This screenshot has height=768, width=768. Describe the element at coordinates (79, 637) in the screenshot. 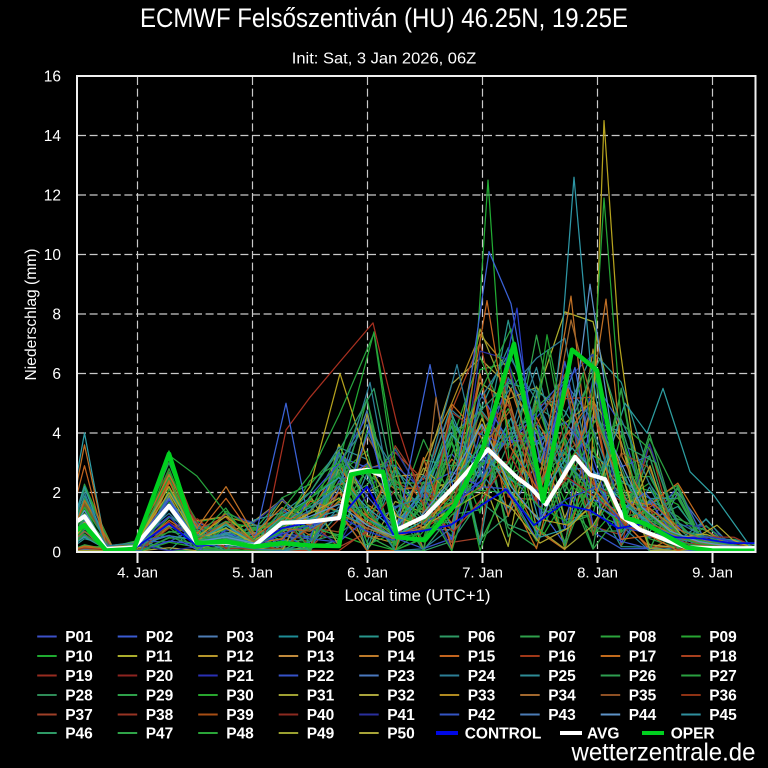

I see `svg-text: P01` at that location.